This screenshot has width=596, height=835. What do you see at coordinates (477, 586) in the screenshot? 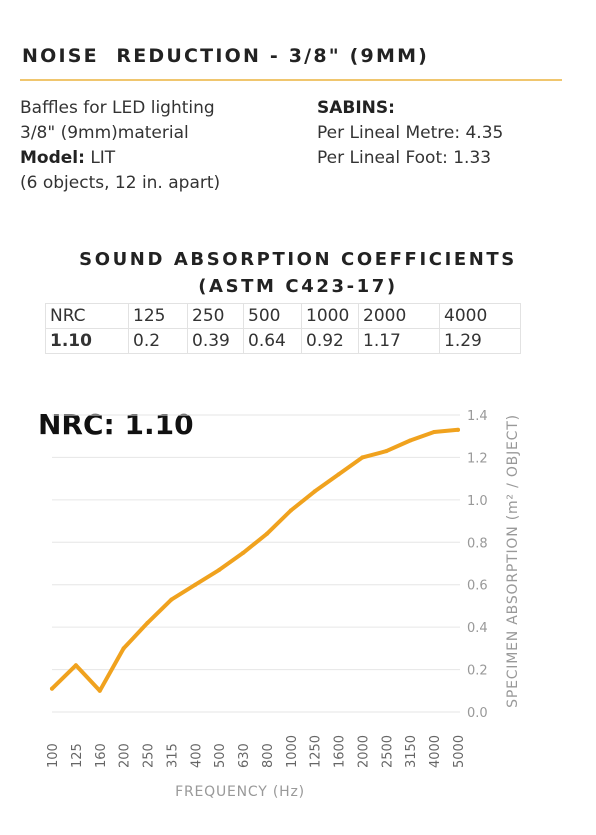
I see `y-tick-label: 0.6` at bounding box center [477, 586].